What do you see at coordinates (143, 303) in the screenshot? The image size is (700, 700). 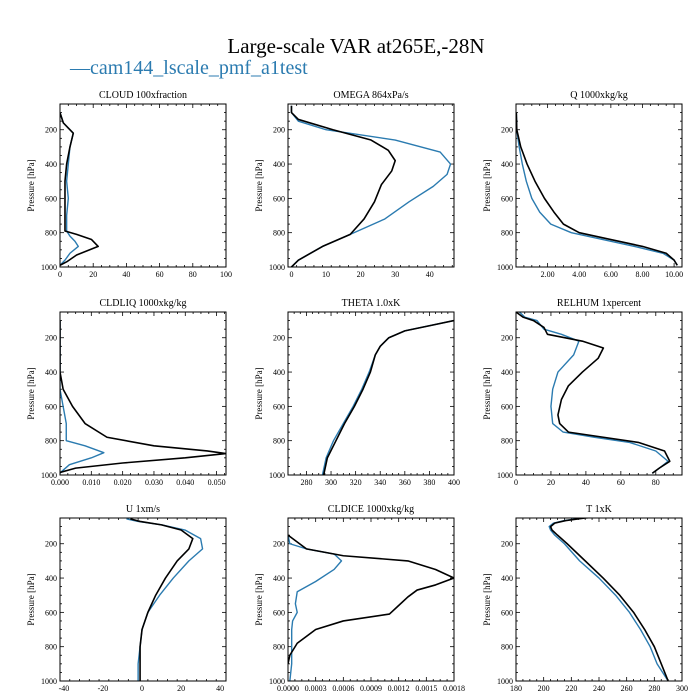 I see `panel-title: CLDLIQ 1000xkg/kg` at bounding box center [143, 303].